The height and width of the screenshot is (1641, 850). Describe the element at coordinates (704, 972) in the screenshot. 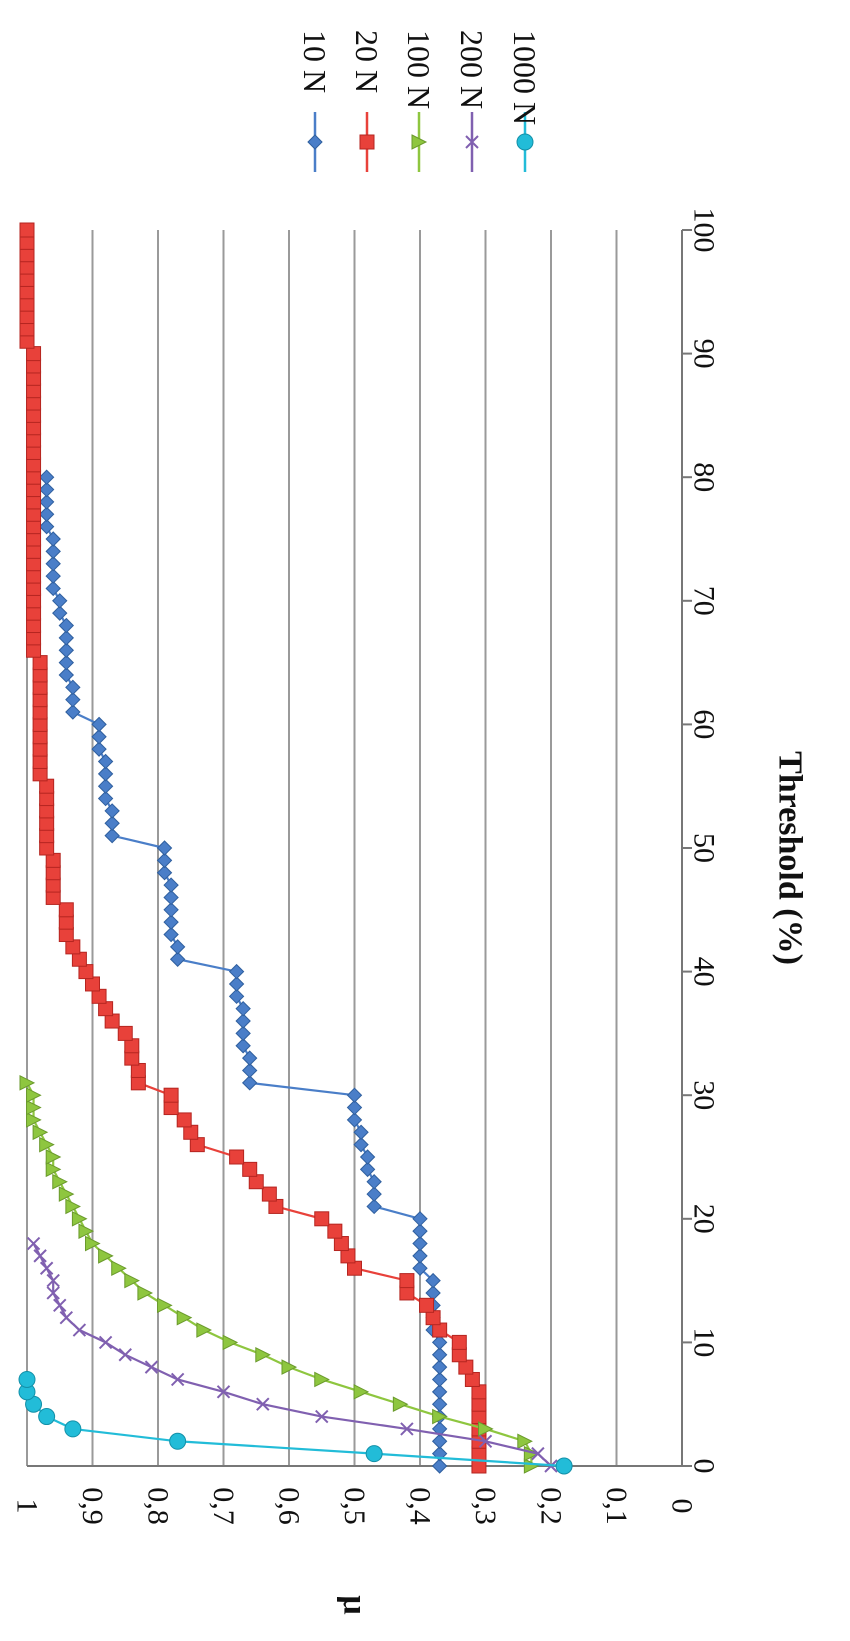

I see `x-tick-label: 40` at that location.